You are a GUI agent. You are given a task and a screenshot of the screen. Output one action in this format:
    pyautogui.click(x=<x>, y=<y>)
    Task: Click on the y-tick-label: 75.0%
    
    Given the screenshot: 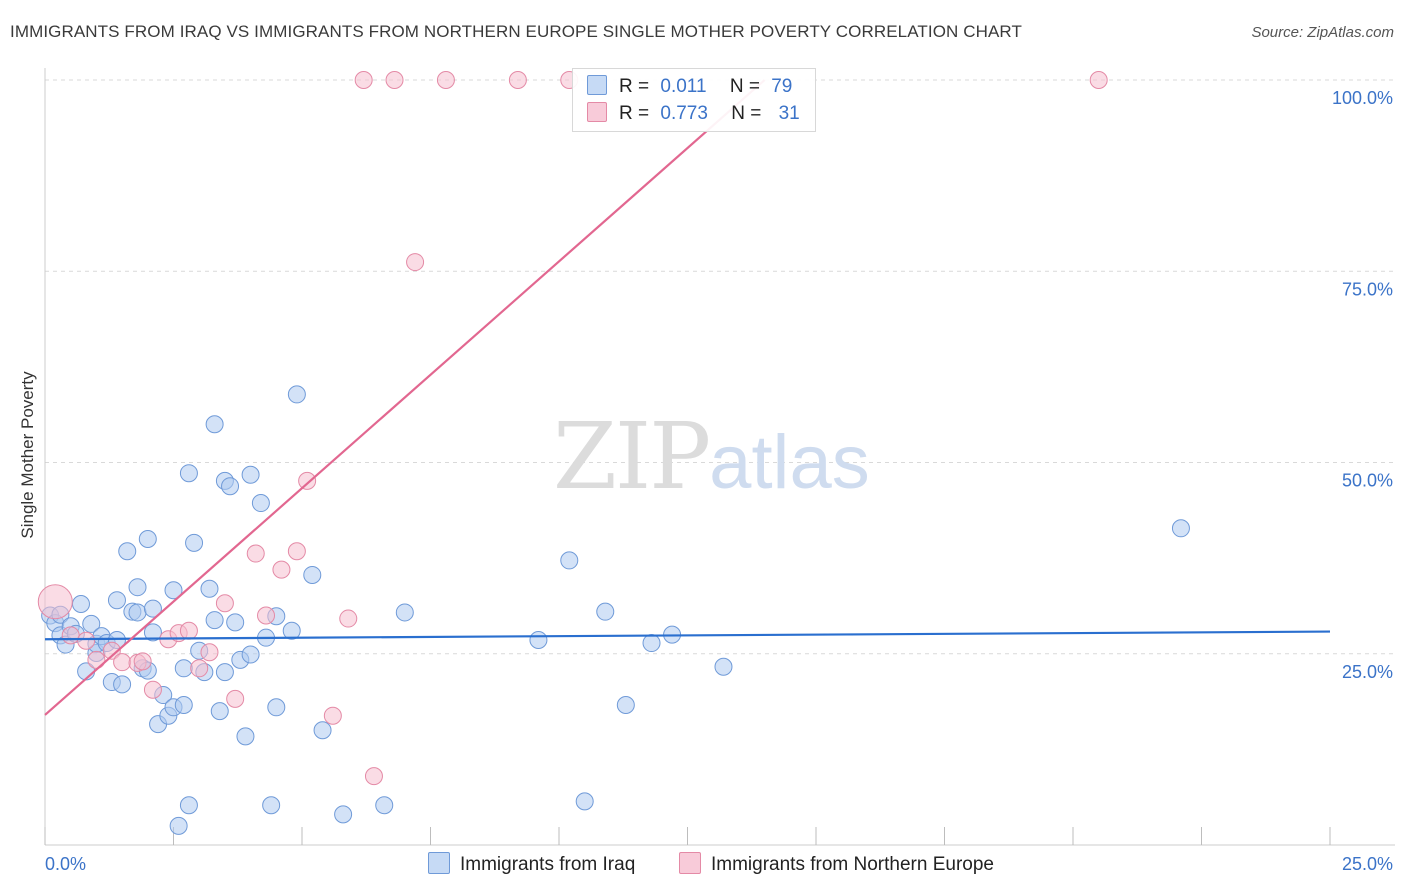 What is the action you would take?
    pyautogui.click(x=1367, y=289)
    